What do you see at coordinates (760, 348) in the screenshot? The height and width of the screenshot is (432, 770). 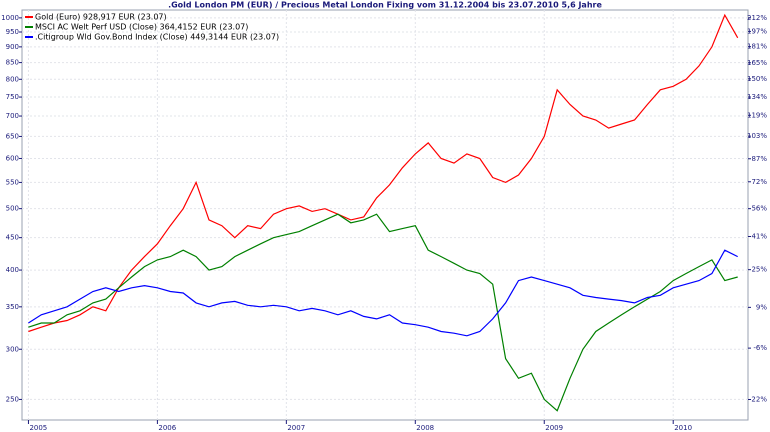 I see `y2-tick-label: -6%` at bounding box center [760, 348].